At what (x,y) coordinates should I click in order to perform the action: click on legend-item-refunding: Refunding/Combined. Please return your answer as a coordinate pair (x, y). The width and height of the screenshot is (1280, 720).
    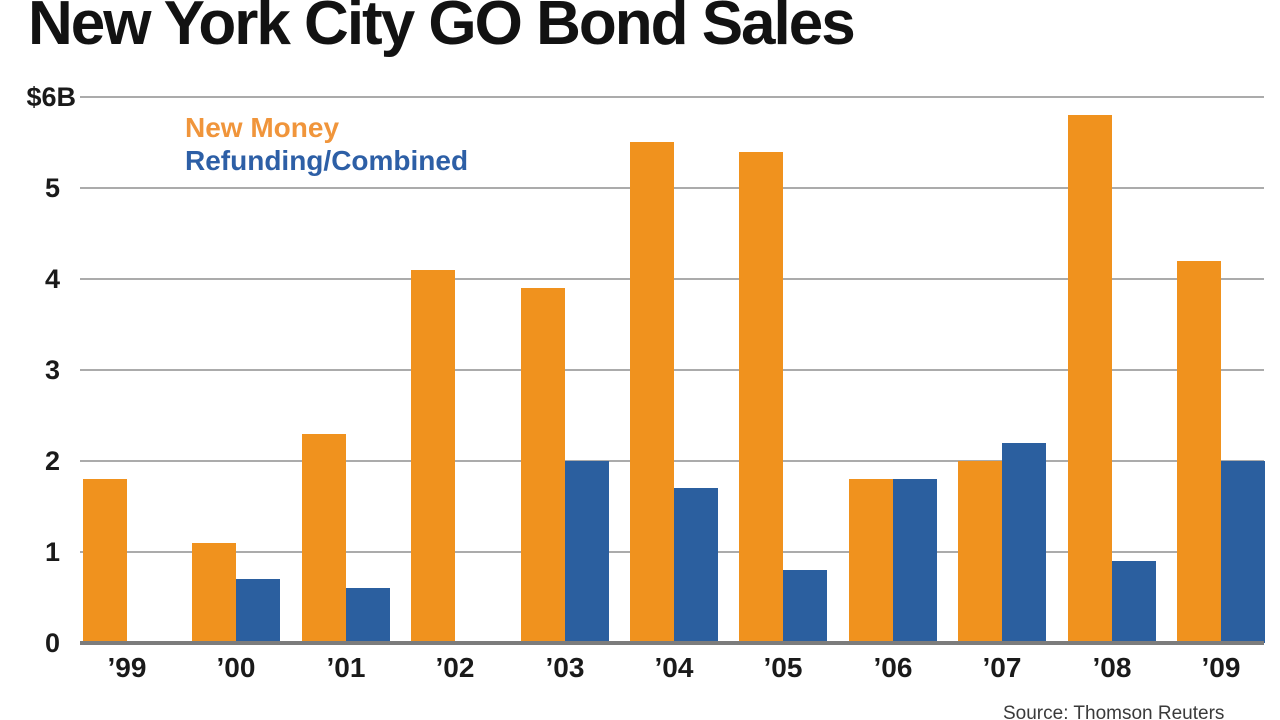
    Looking at the image, I should click on (327, 160).